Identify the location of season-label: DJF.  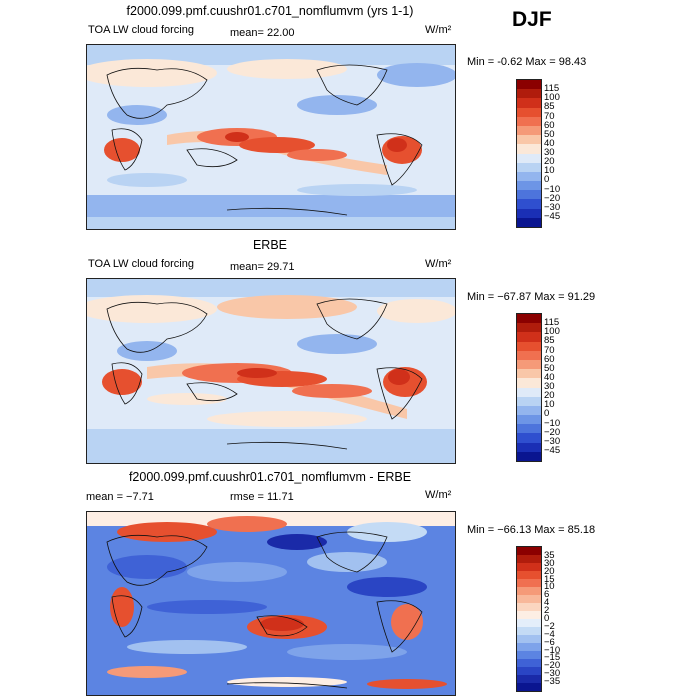
(532, 19).